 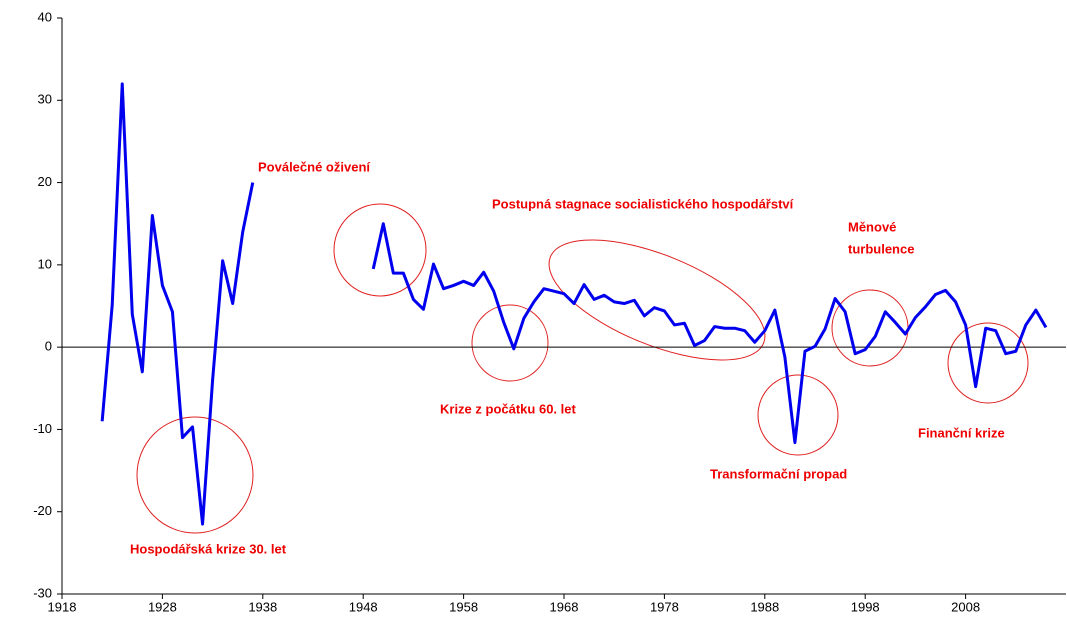 I want to click on y-tick-label: -20, so click(x=42, y=510).